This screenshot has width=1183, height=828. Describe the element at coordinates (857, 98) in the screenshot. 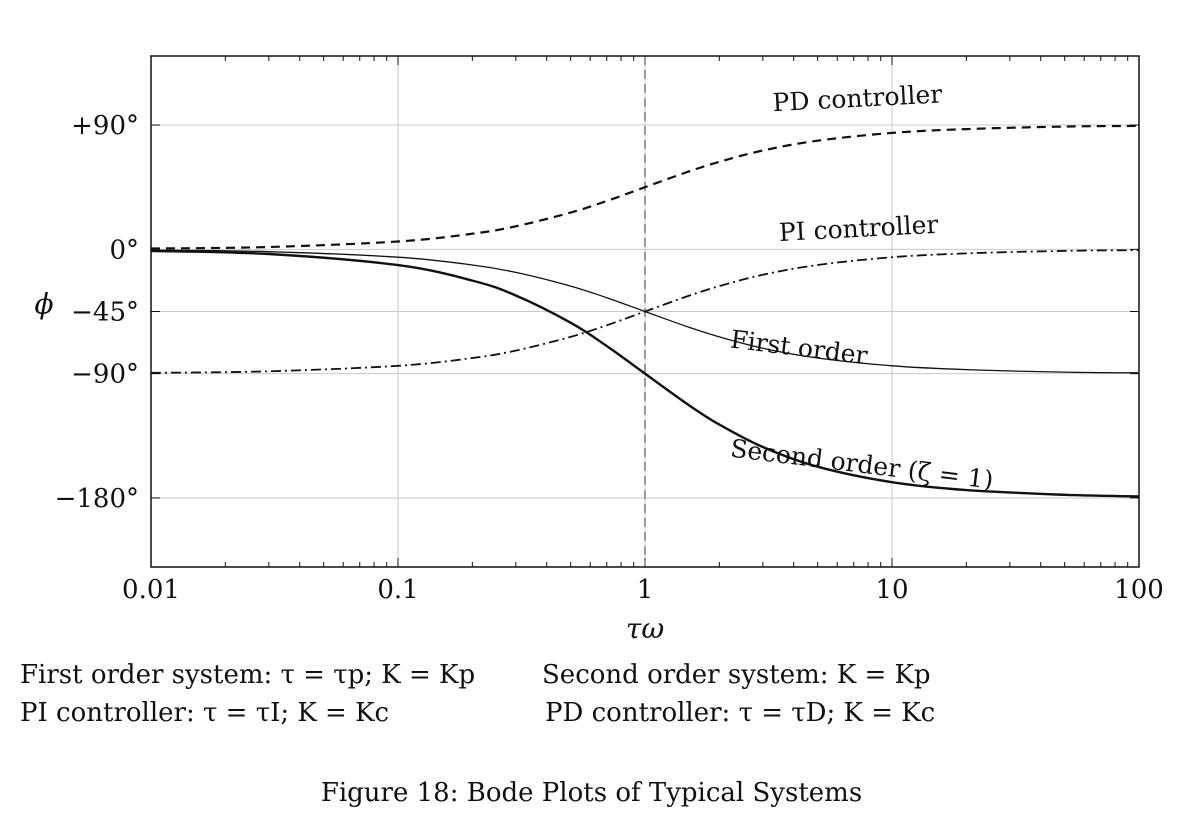

I see `curve-label-pd: PD controller` at that location.